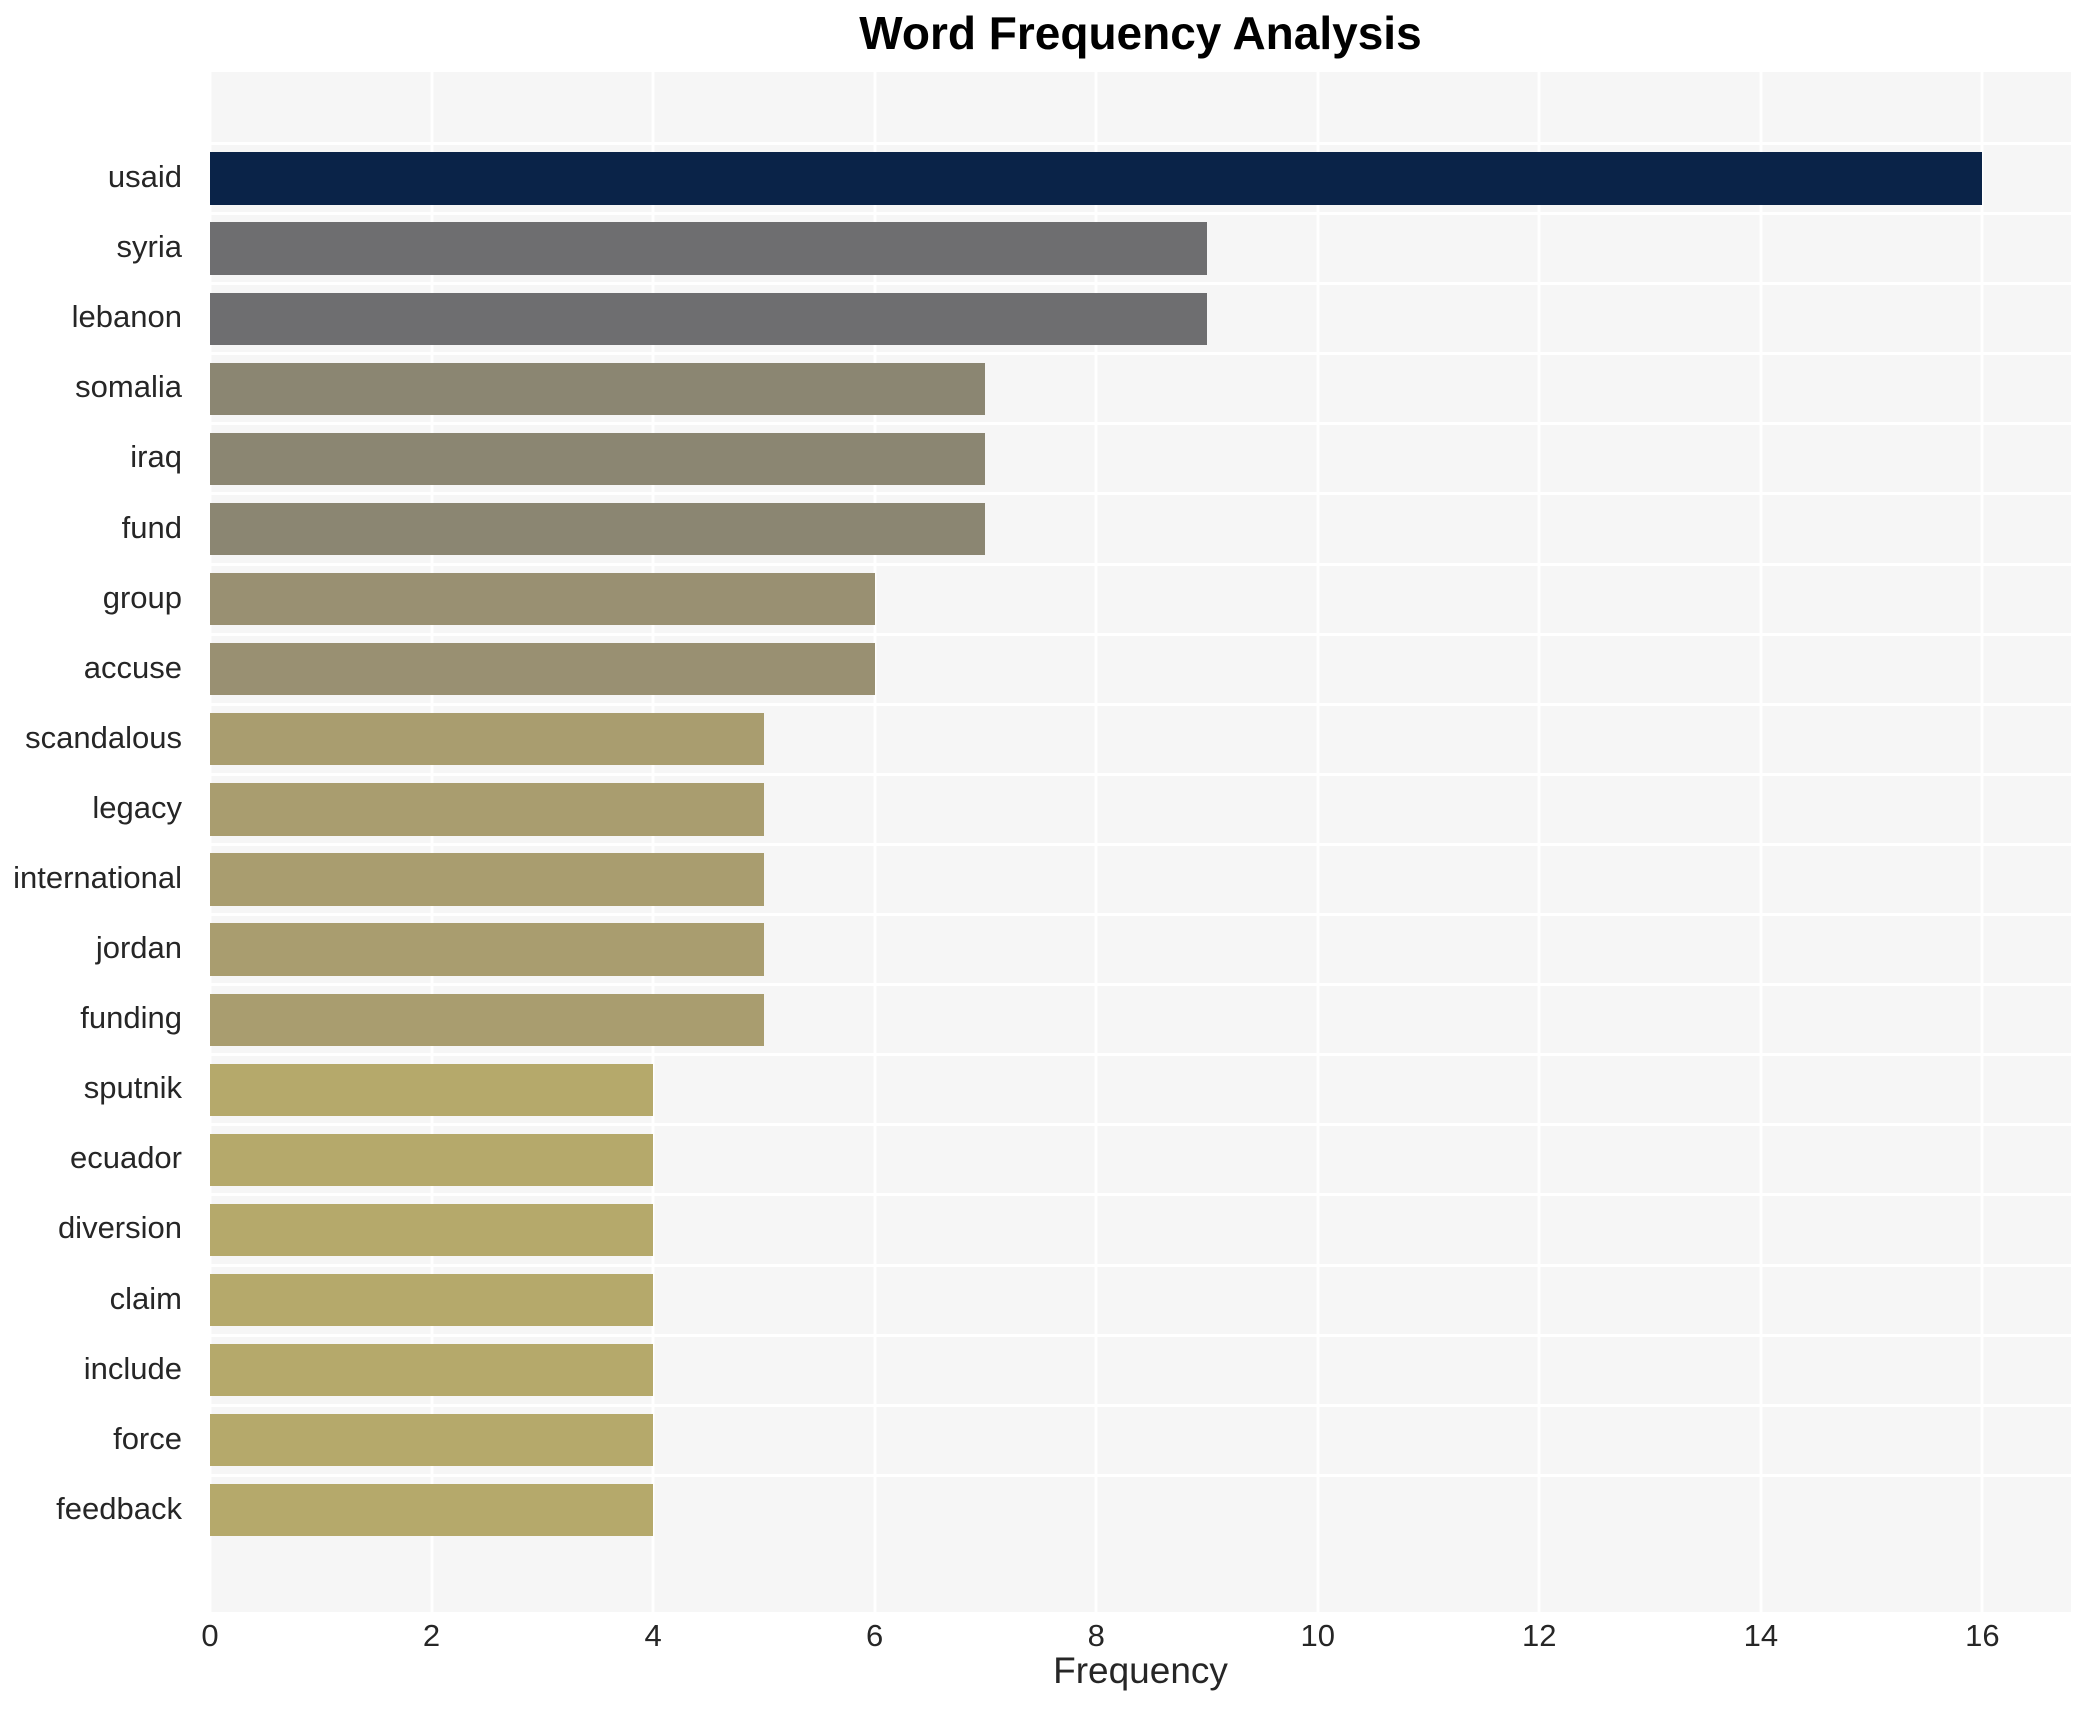  What do you see at coordinates (487, 809) in the screenshot?
I see `bar-legacy` at bounding box center [487, 809].